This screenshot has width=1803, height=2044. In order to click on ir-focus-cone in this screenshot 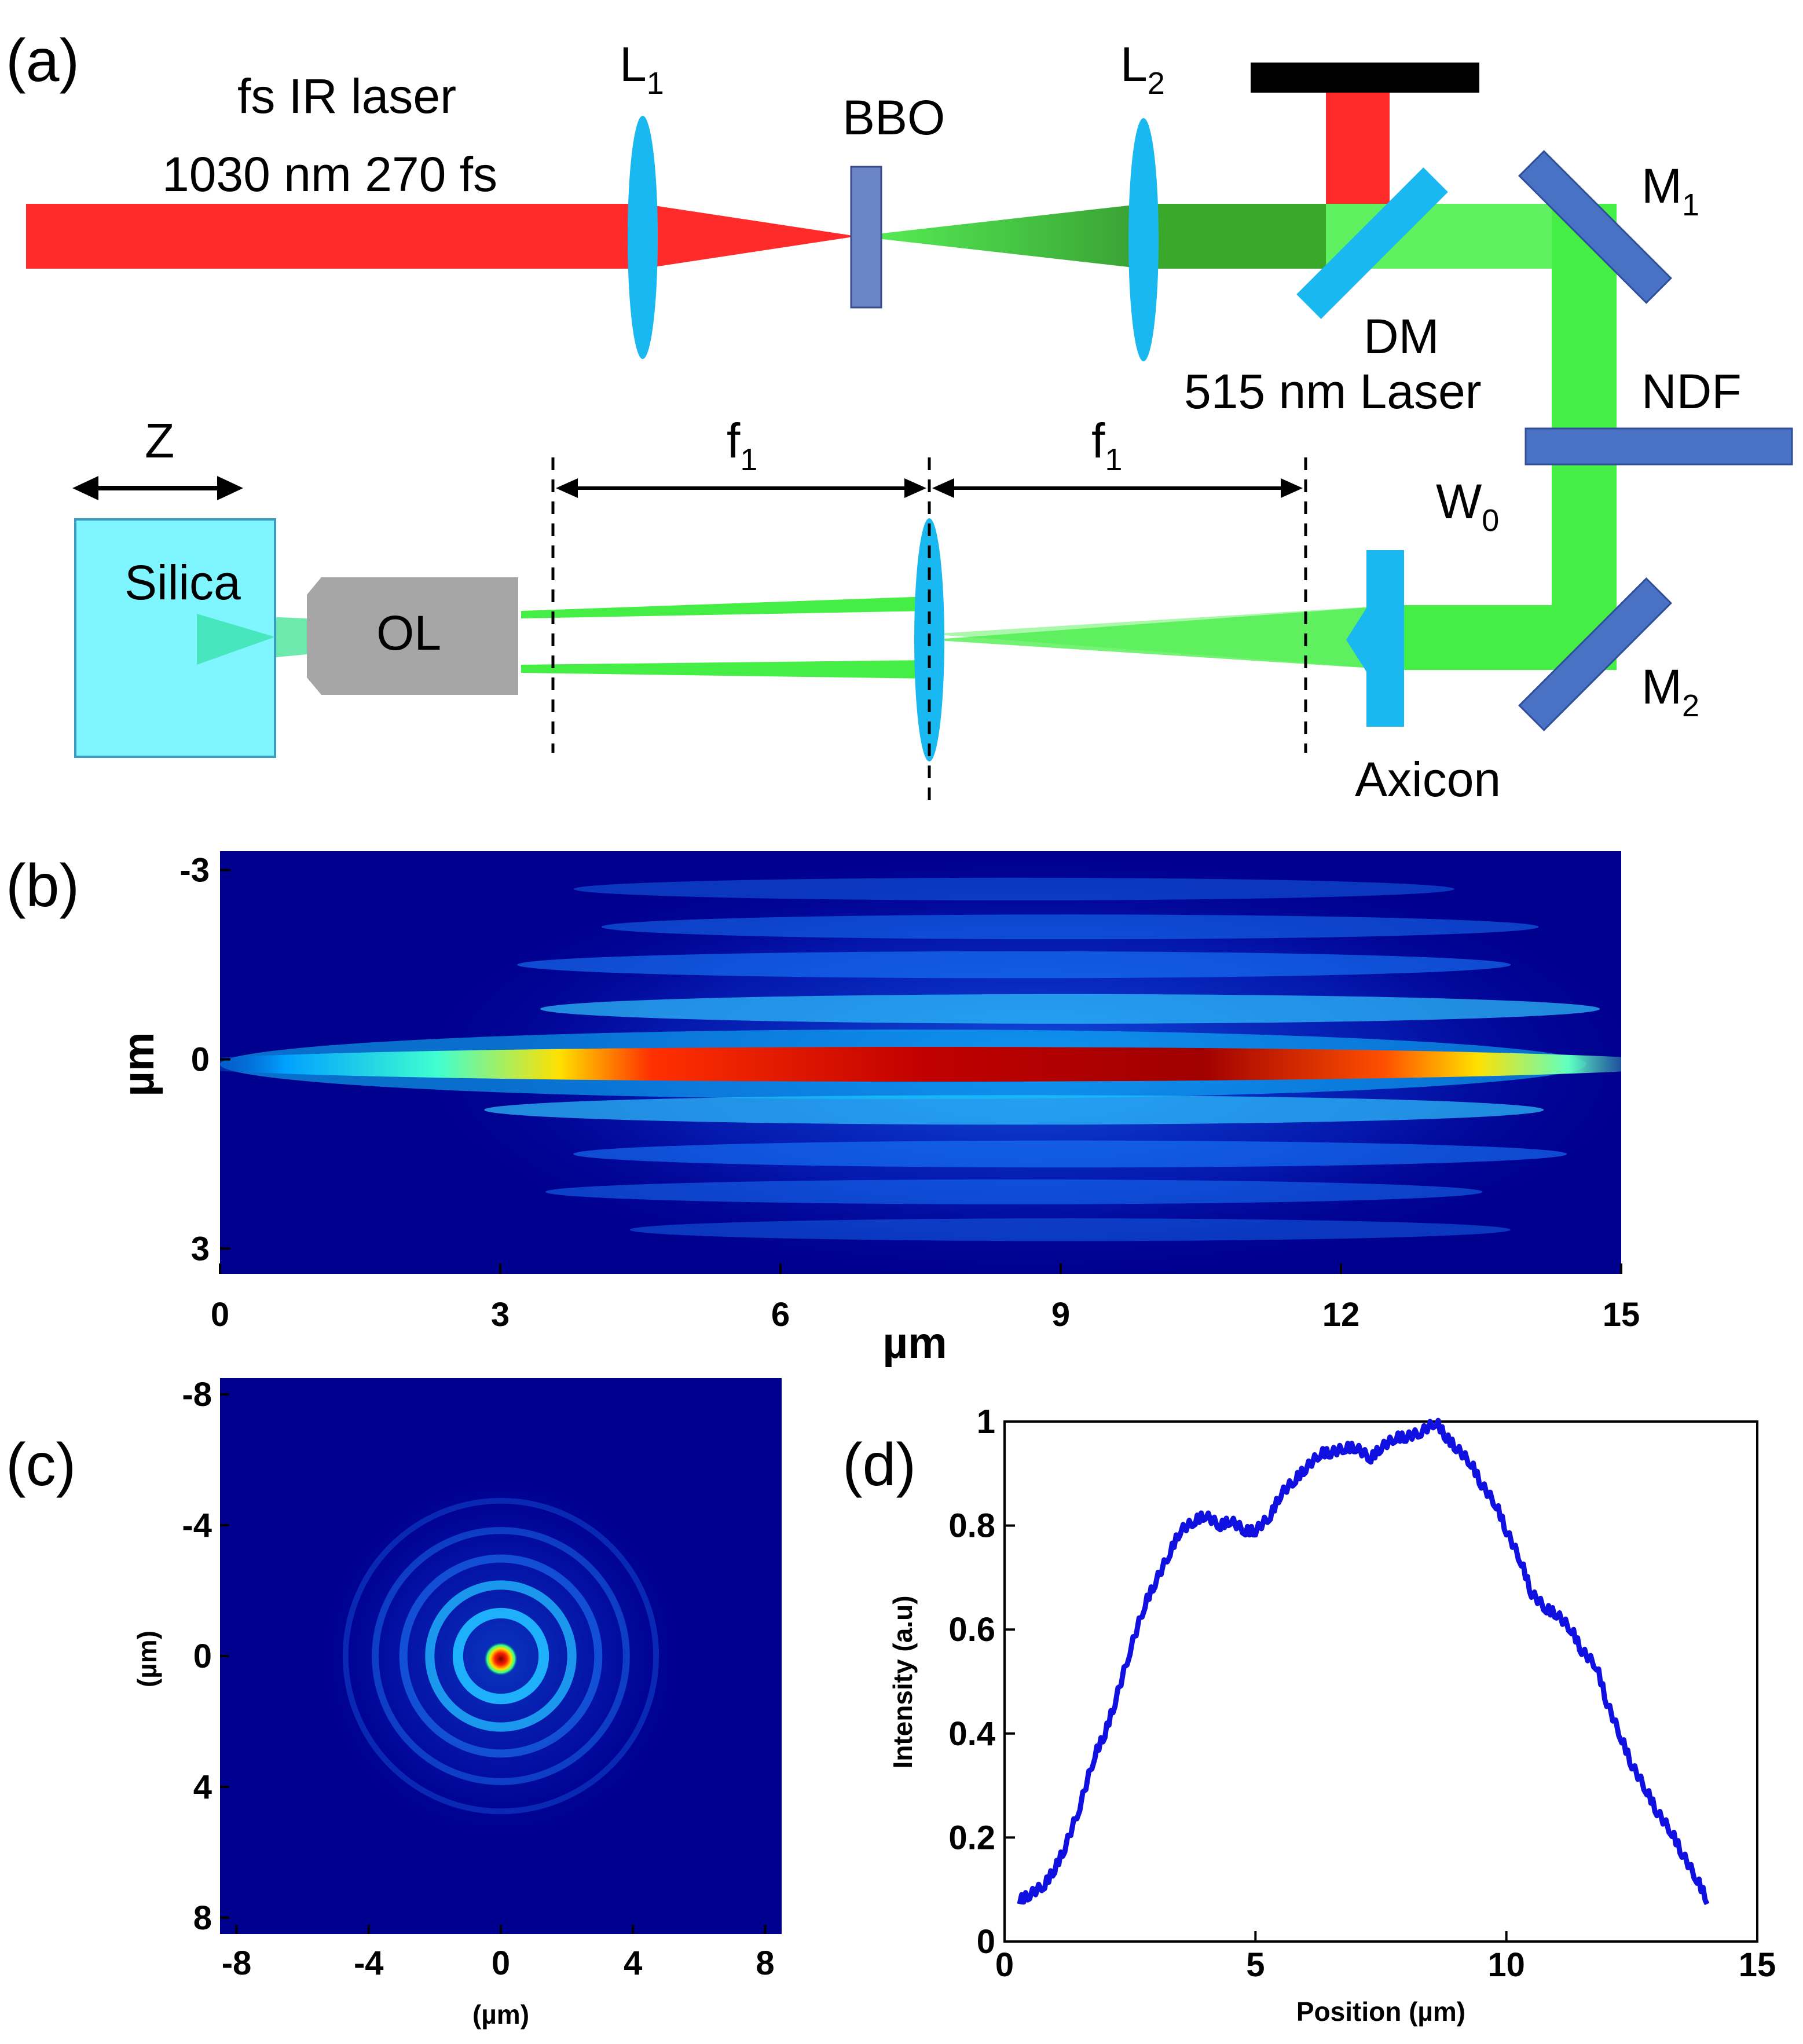, I will do `click(750, 237)`.